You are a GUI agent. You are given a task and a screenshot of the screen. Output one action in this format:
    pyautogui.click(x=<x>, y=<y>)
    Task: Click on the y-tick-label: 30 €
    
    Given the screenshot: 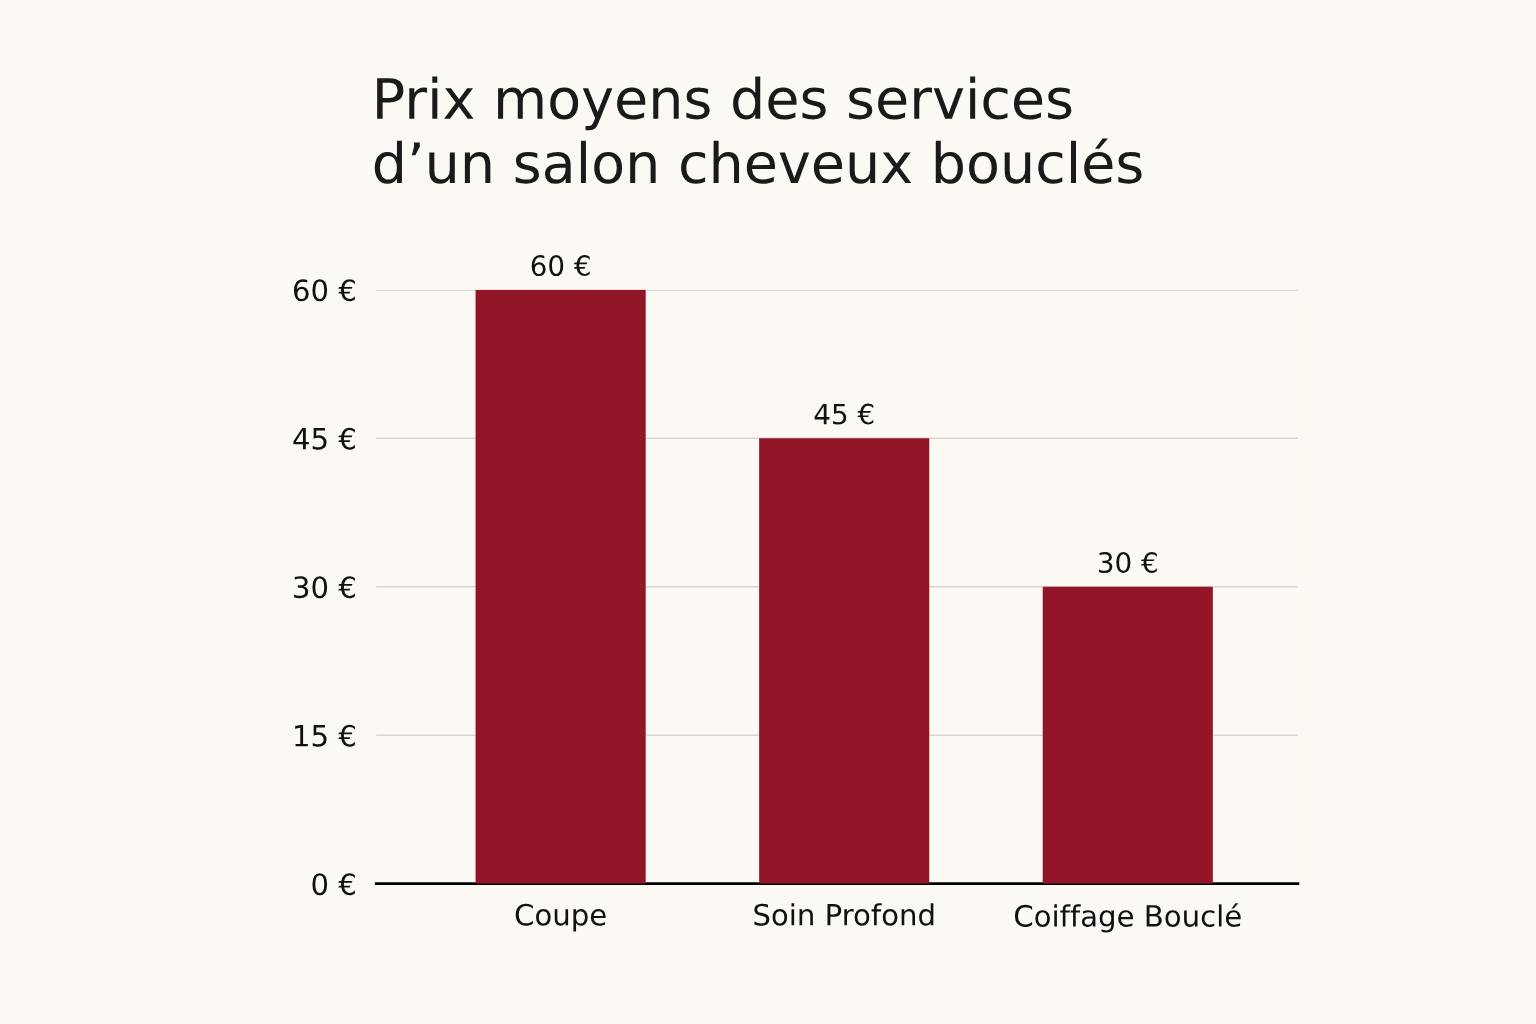 What is the action you would take?
    pyautogui.click(x=324, y=587)
    